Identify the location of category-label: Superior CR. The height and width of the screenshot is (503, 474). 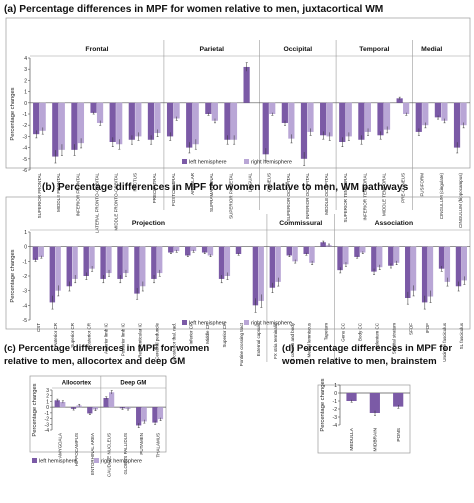
(72, 335).